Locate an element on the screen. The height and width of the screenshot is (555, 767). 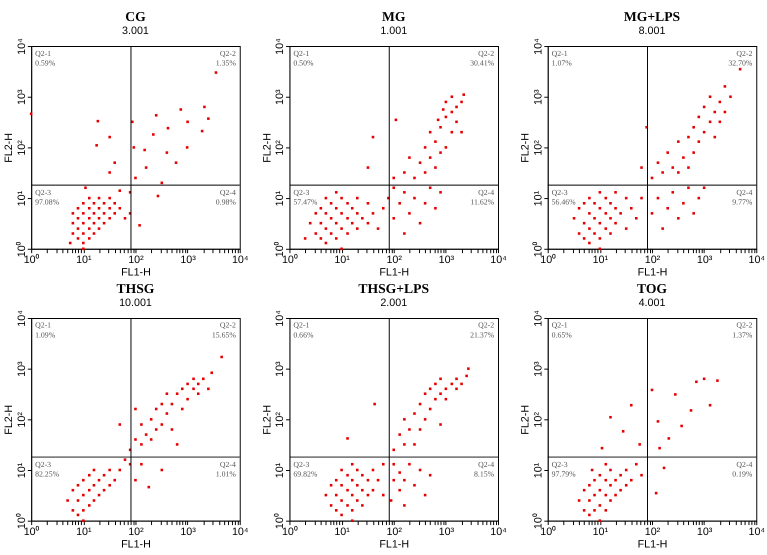
annotation: Q2-4 0.98% is located at coordinates (226, 197).